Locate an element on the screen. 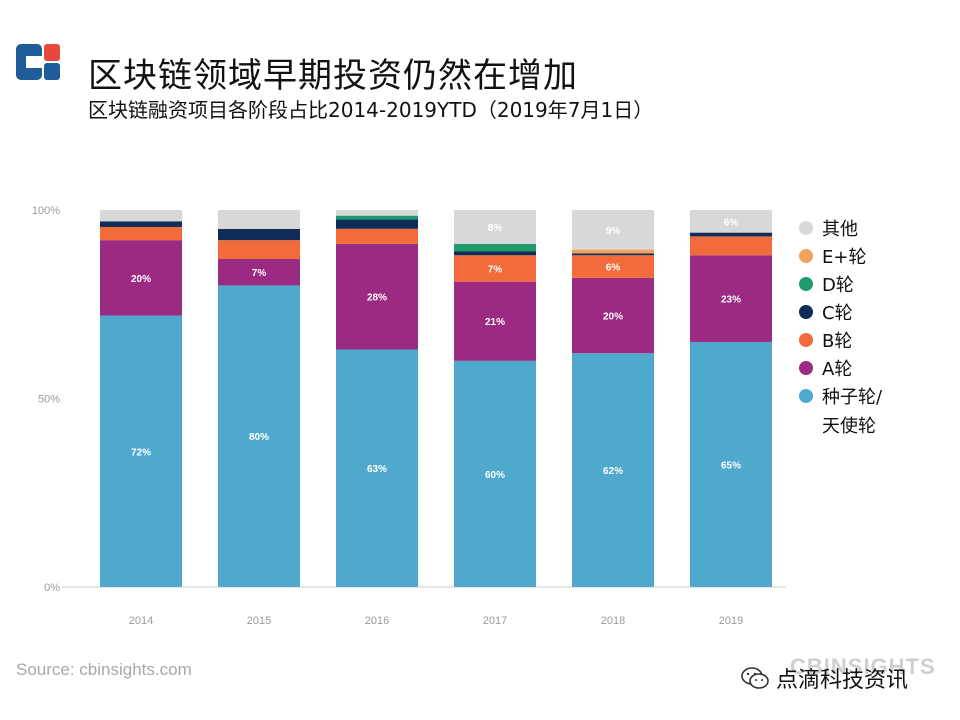  cb-logo-icon is located at coordinates (38, 62).